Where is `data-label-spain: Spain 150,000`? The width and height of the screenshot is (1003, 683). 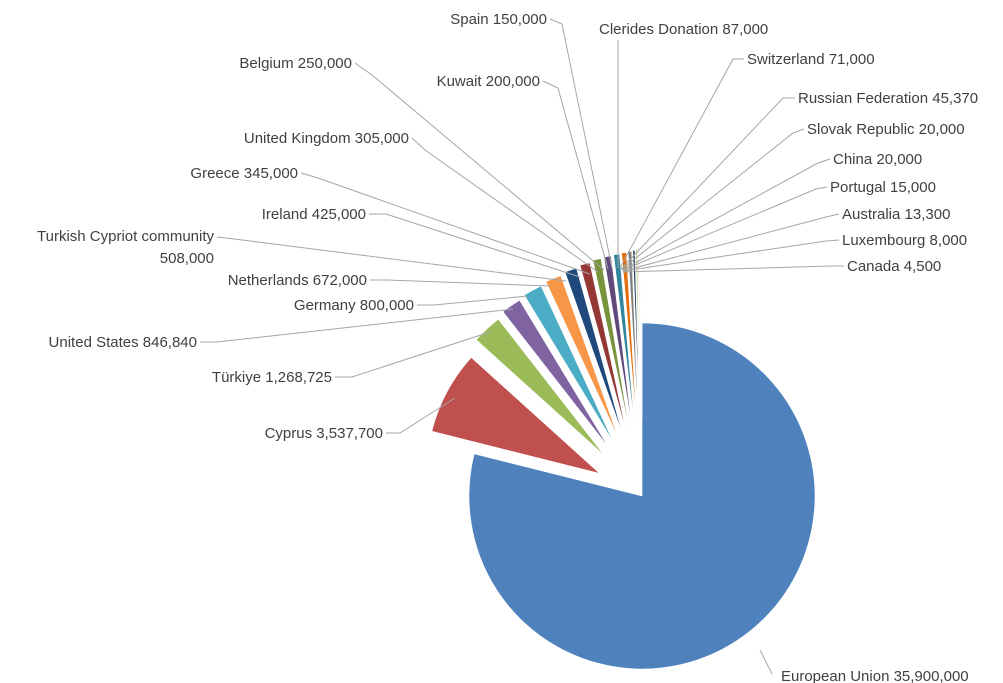 data-label-spain: Spain 150,000 is located at coordinates (498, 19).